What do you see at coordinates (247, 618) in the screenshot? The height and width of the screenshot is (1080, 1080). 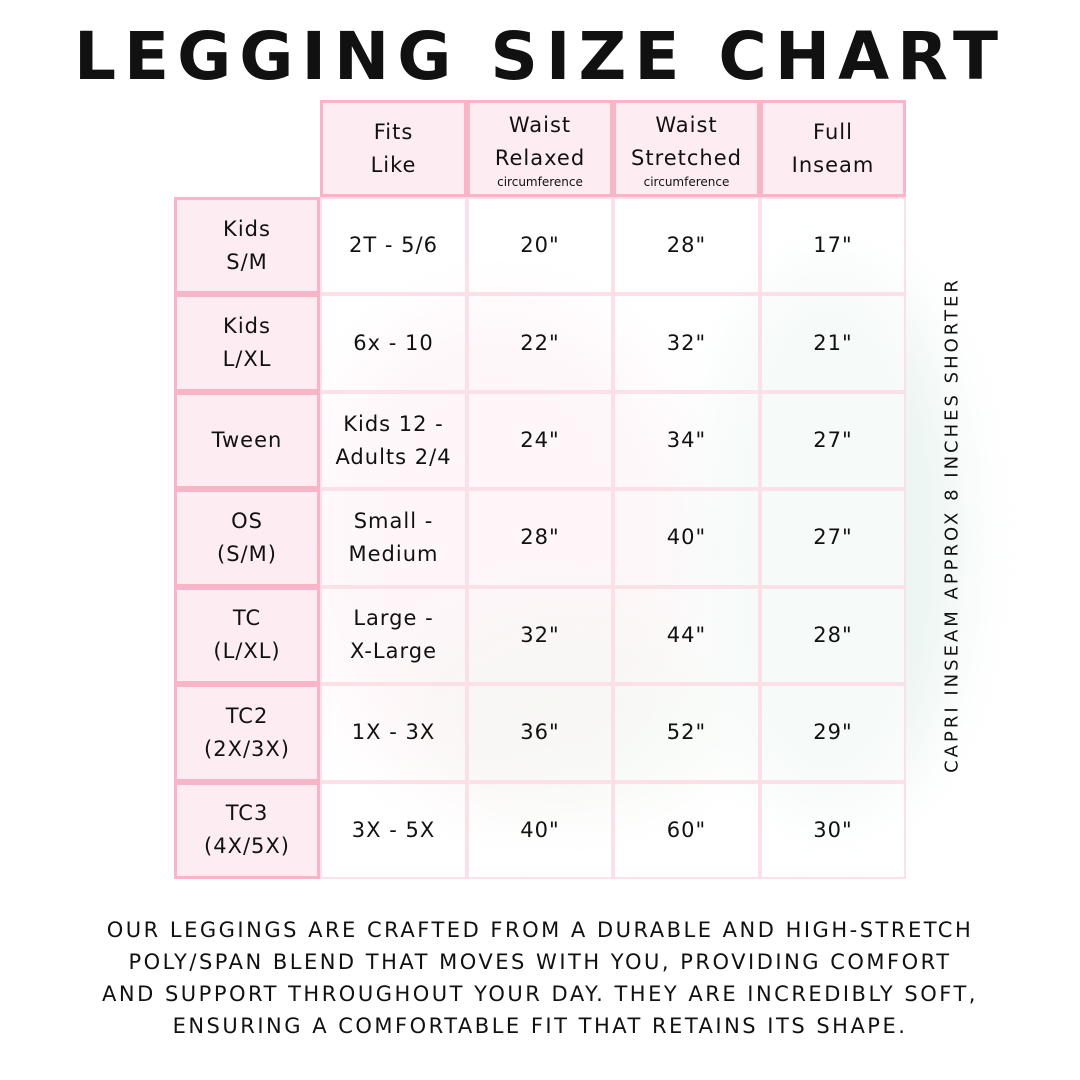 I see `cell-text: TC` at bounding box center [247, 618].